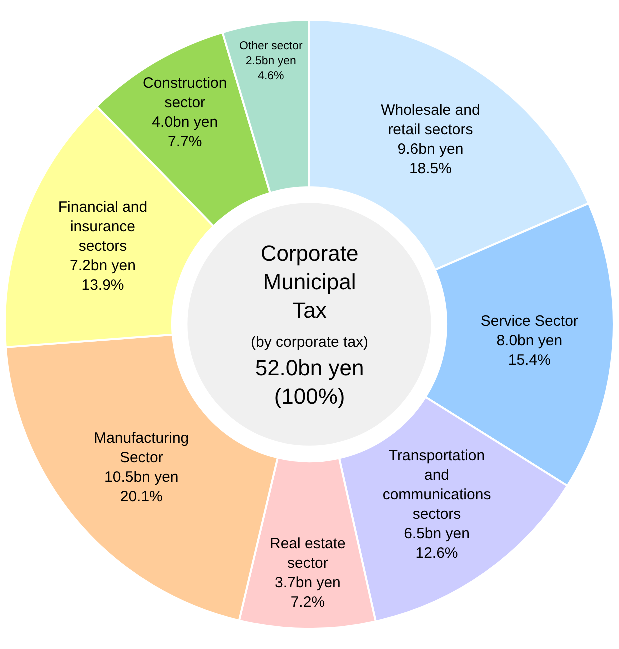 The width and height of the screenshot is (619, 649). Describe the element at coordinates (307, 592) in the screenshot. I see `data-label: 3.7bn yen 7.2%` at that location.